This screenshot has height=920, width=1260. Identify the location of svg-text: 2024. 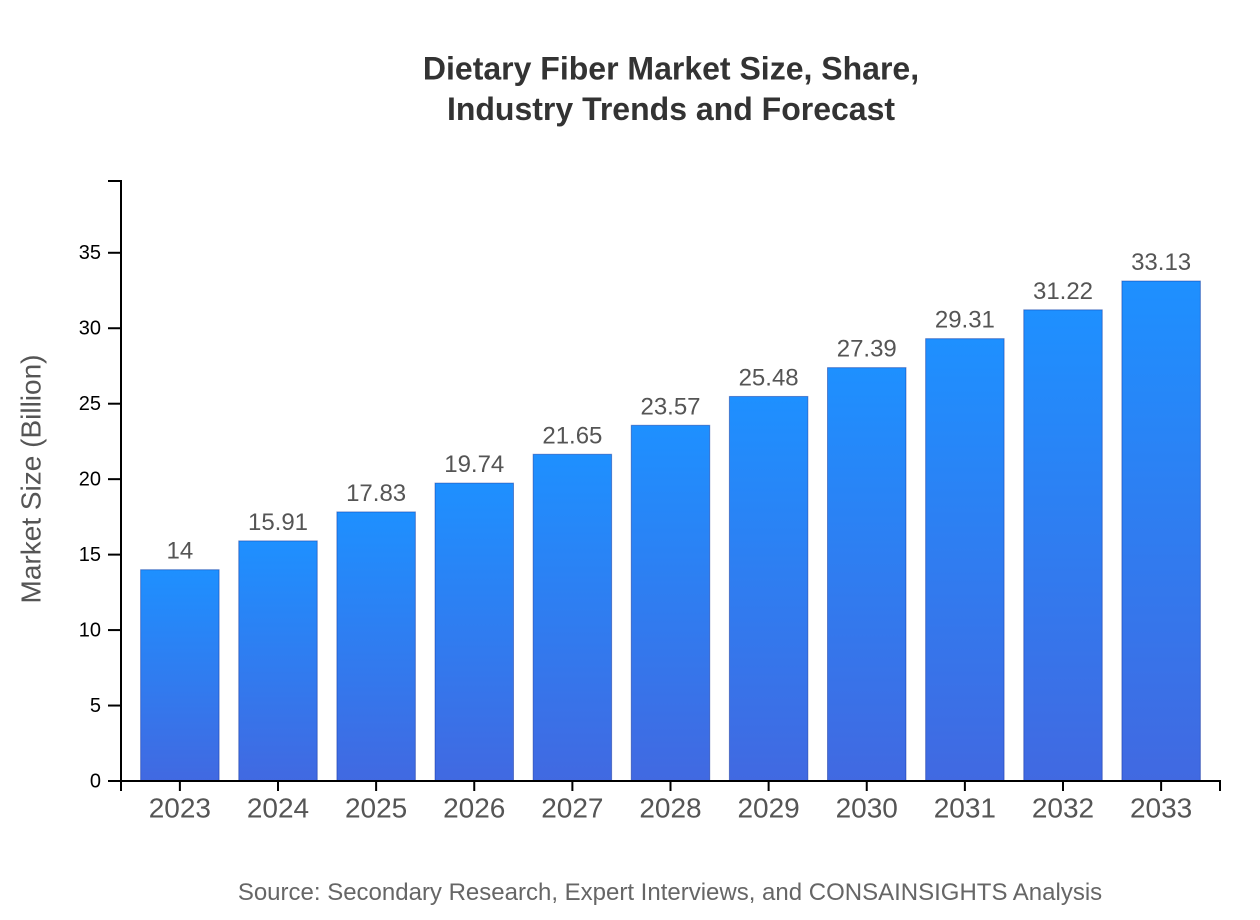
(278, 808).